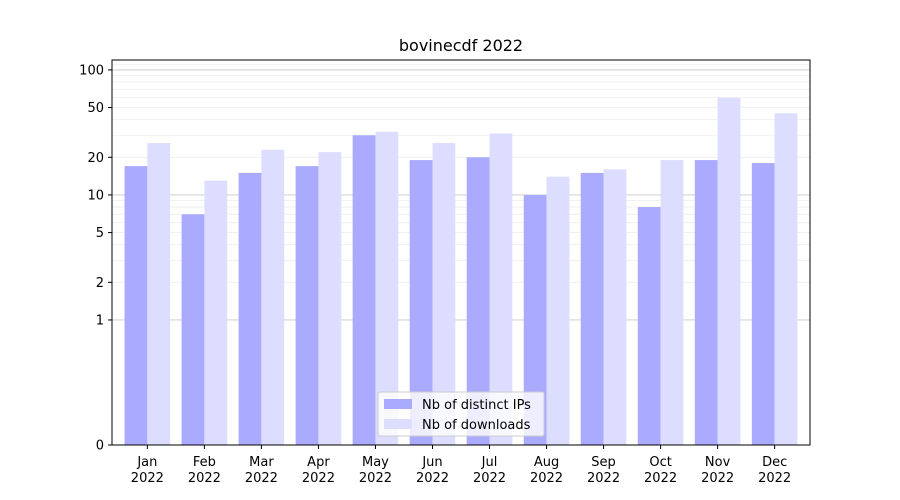  Describe the element at coordinates (444, 294) in the screenshot. I see `bar-downloads-jun` at that location.